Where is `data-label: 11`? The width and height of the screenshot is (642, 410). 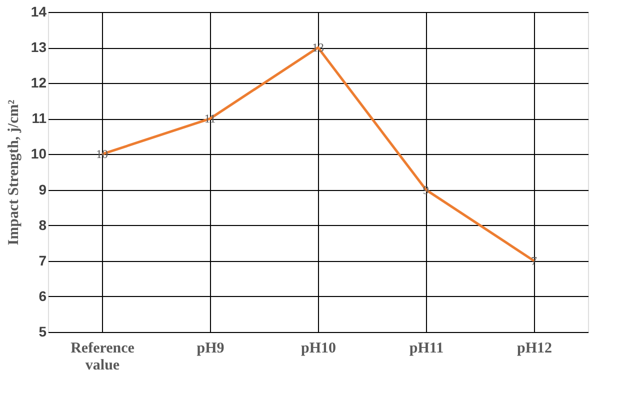
data-label: 11 is located at coordinates (210, 119).